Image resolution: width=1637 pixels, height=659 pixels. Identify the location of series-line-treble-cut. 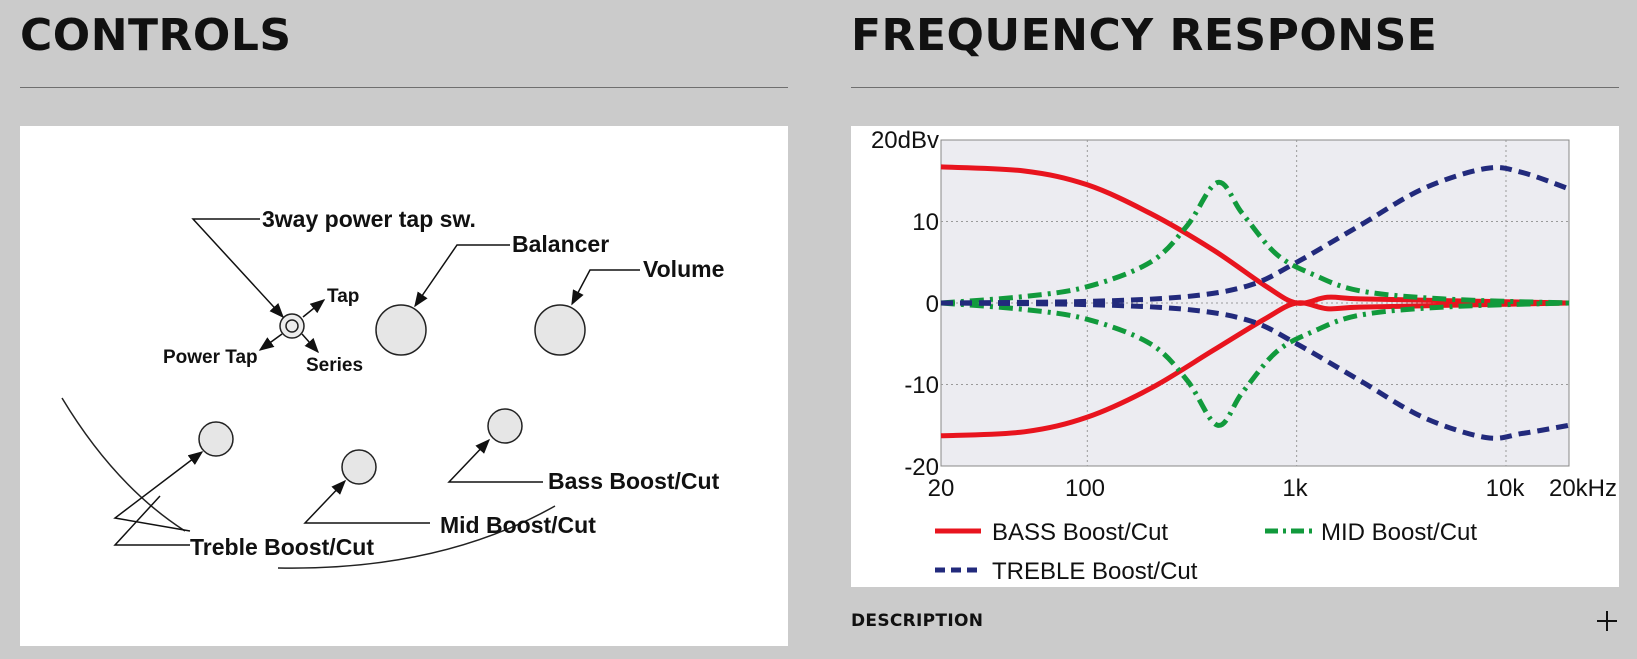
(1255, 370).